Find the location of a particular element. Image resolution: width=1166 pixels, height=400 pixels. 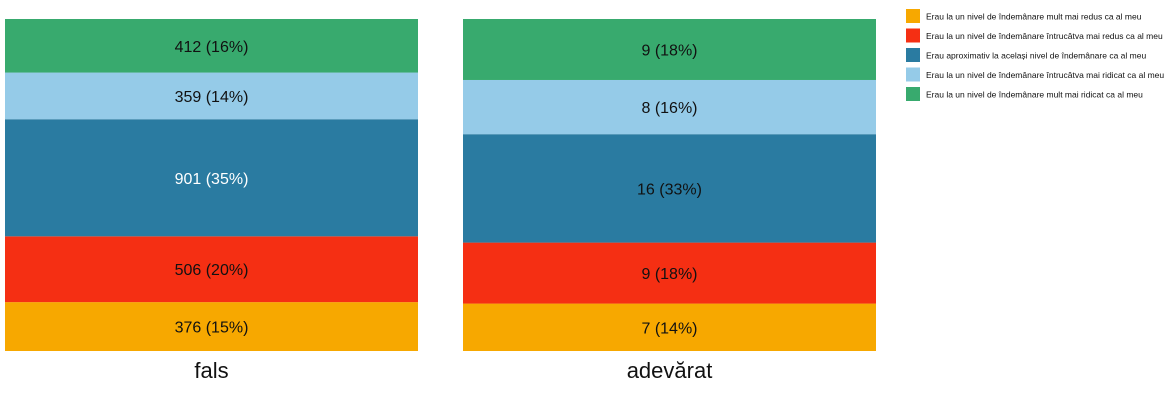

bar-segment-label-0-2: 901 (35%) is located at coordinates (212, 179).